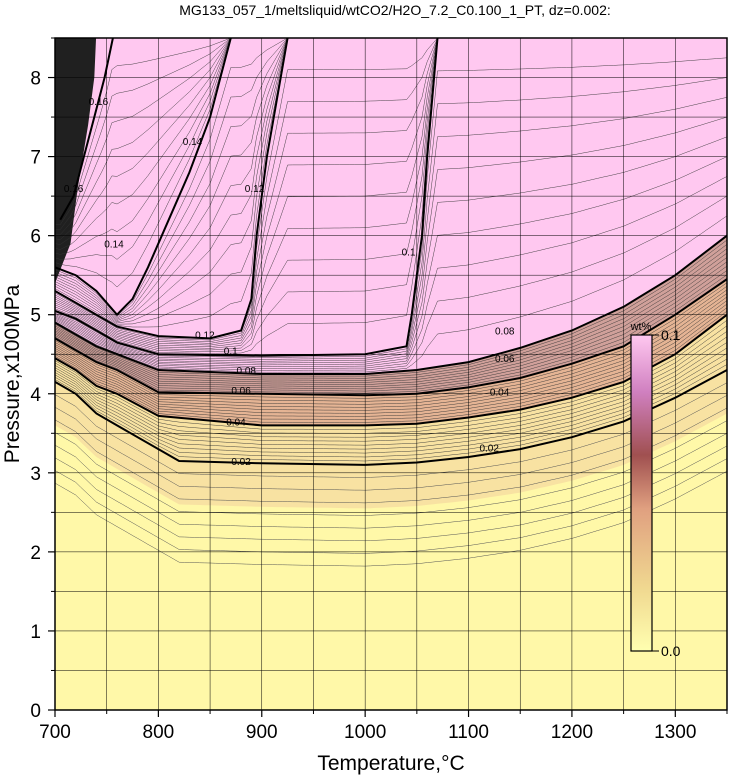 The image size is (734, 776). Describe the element at coordinates (236, 422) in the screenshot. I see `contour-label: 0.04` at that location.